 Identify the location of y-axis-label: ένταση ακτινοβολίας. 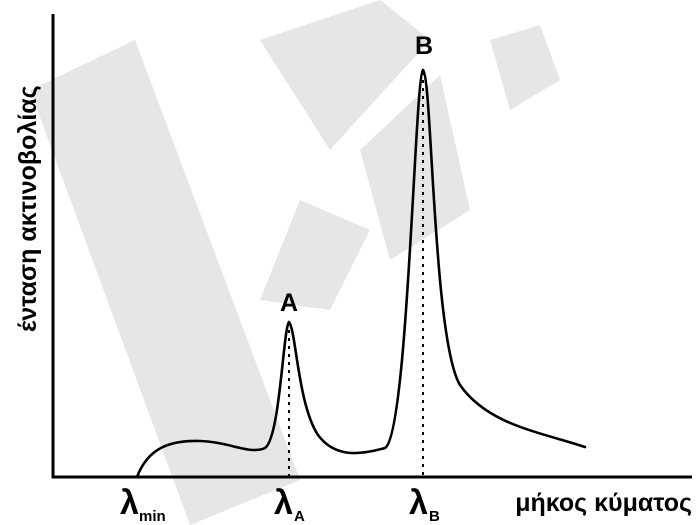
(28, 208).